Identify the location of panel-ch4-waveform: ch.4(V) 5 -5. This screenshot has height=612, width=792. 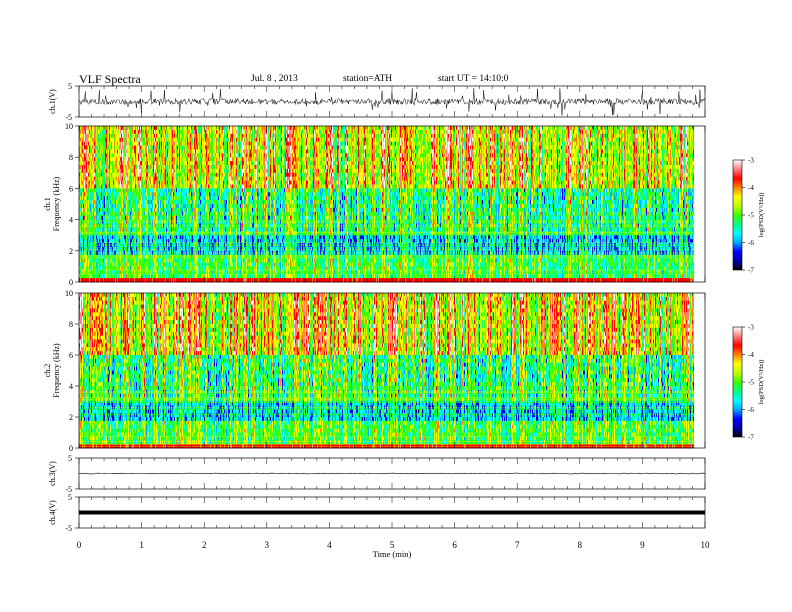
(376, 513).